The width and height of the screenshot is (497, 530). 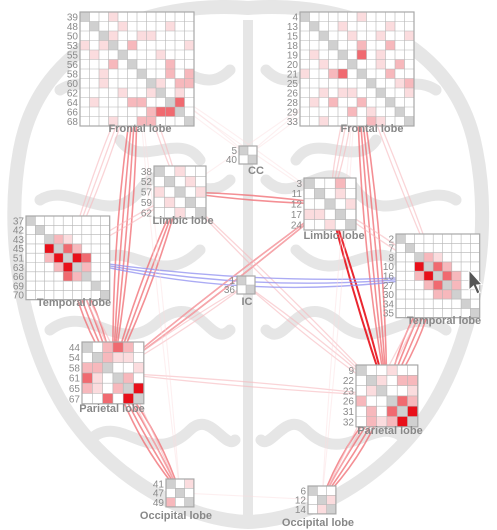 What do you see at coordinates (293, 55) in the screenshot?
I see `row-index-label: 19` at bounding box center [293, 55].